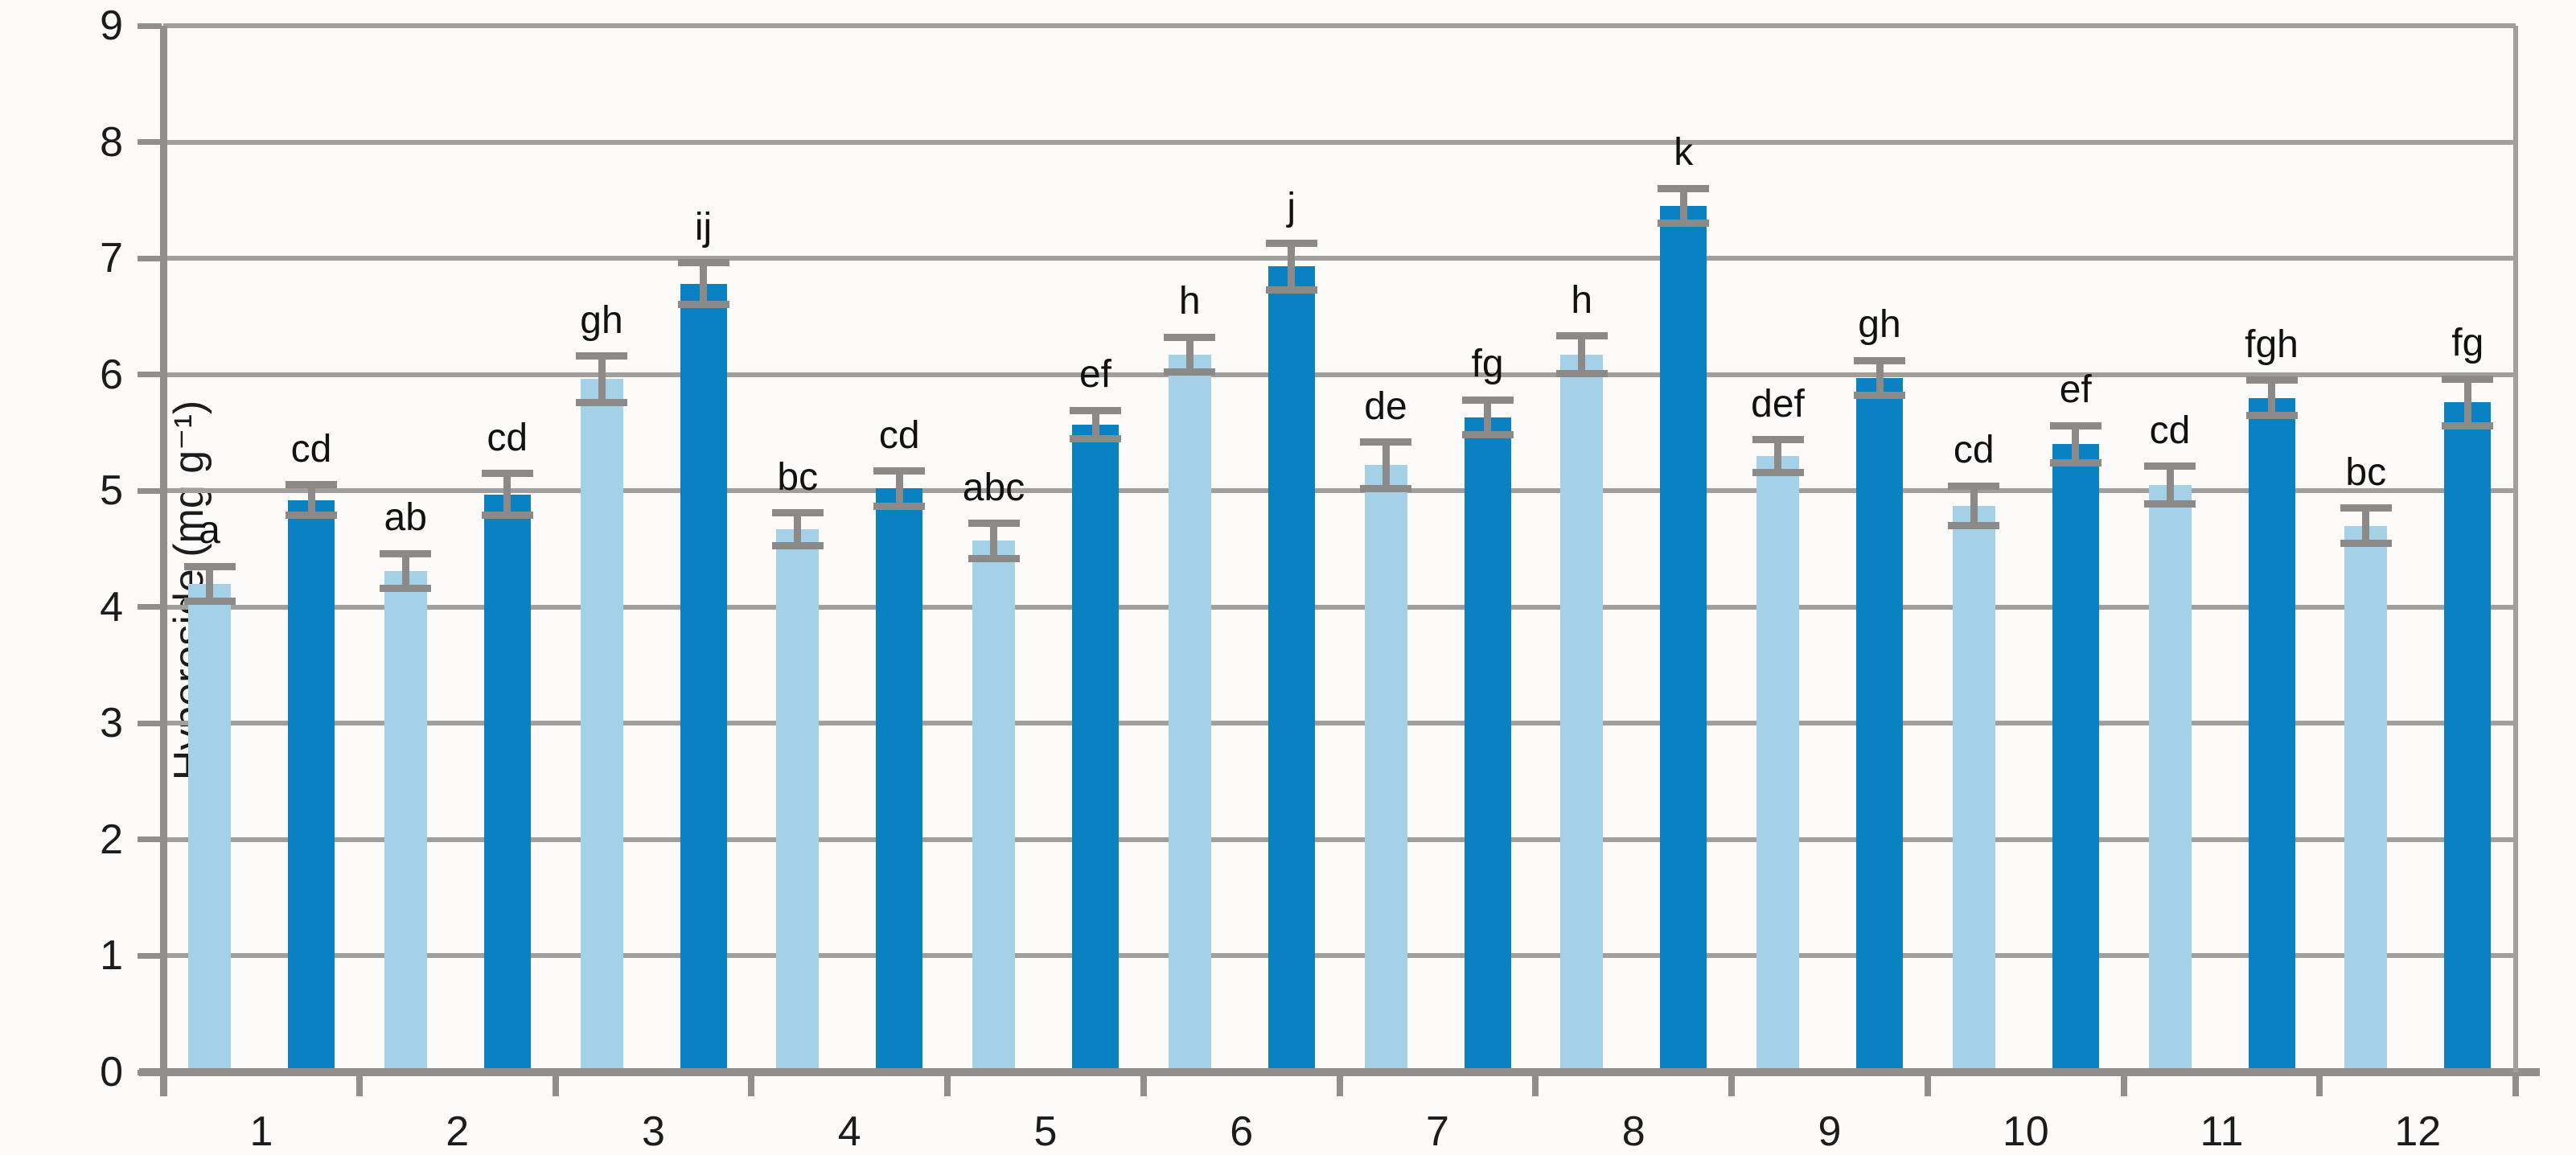 This screenshot has width=2576, height=1155. What do you see at coordinates (209, 531) in the screenshot?
I see `sig-label-1-a: a` at bounding box center [209, 531].